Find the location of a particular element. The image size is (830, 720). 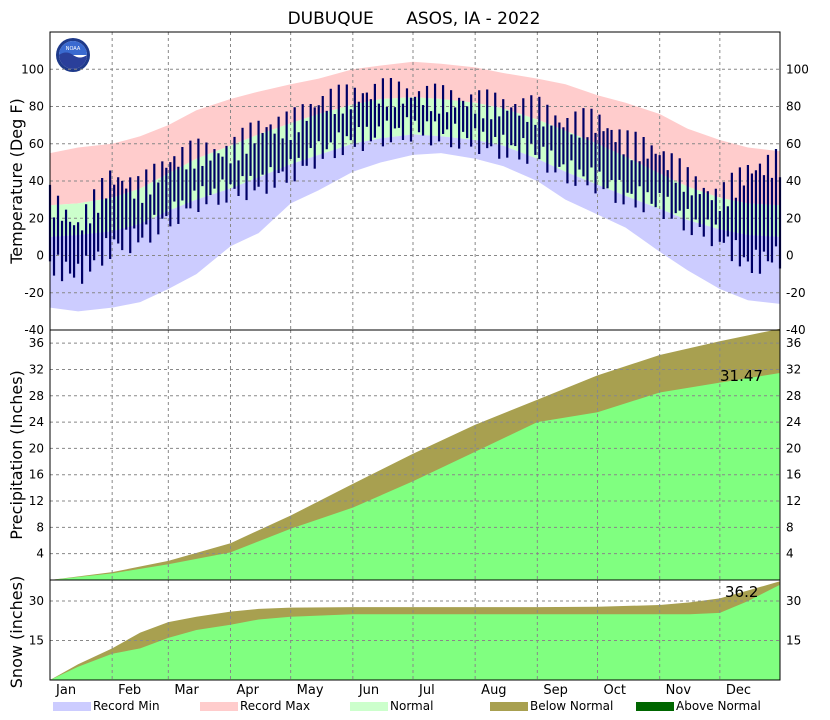

month-label: Jan is located at coordinates (65, 690).